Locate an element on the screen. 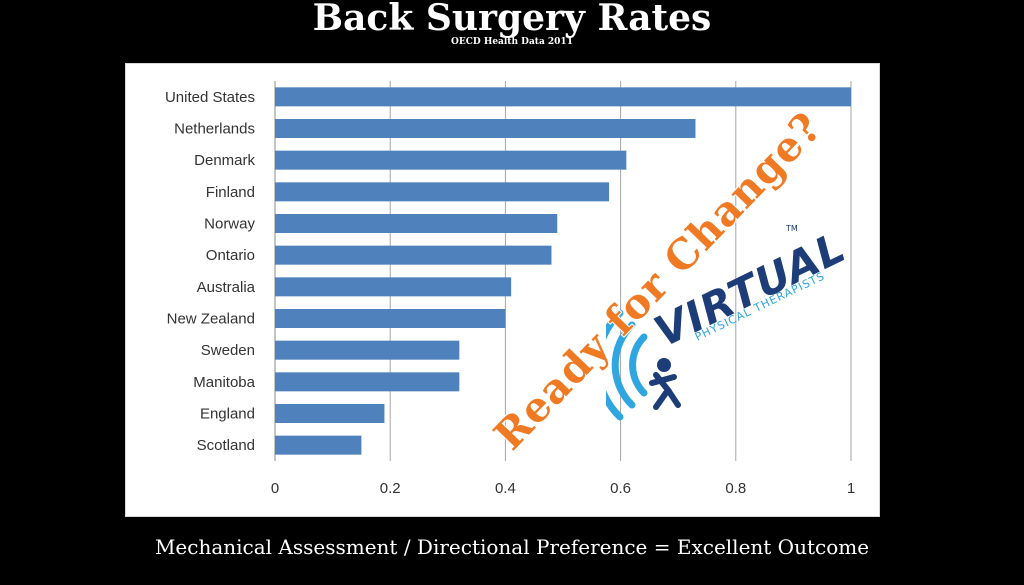  x-tick-label: 0.8 is located at coordinates (735, 488).